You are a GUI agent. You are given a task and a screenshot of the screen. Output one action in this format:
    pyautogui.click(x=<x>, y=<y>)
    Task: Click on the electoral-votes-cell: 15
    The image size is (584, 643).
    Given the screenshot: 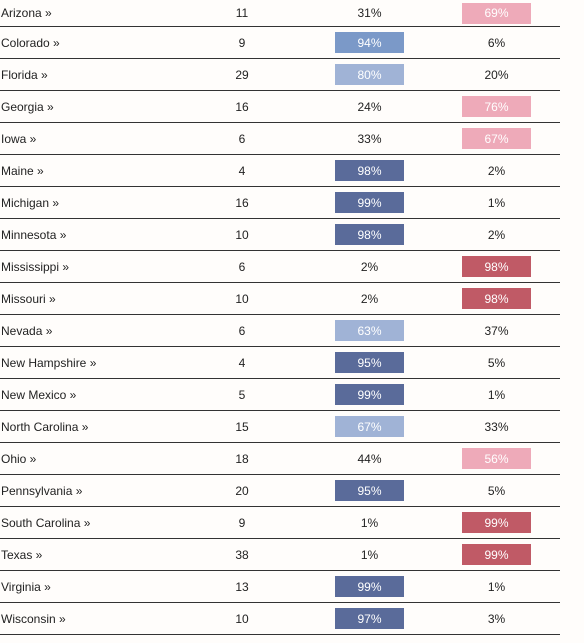 What is the action you would take?
    pyautogui.click(x=242, y=426)
    